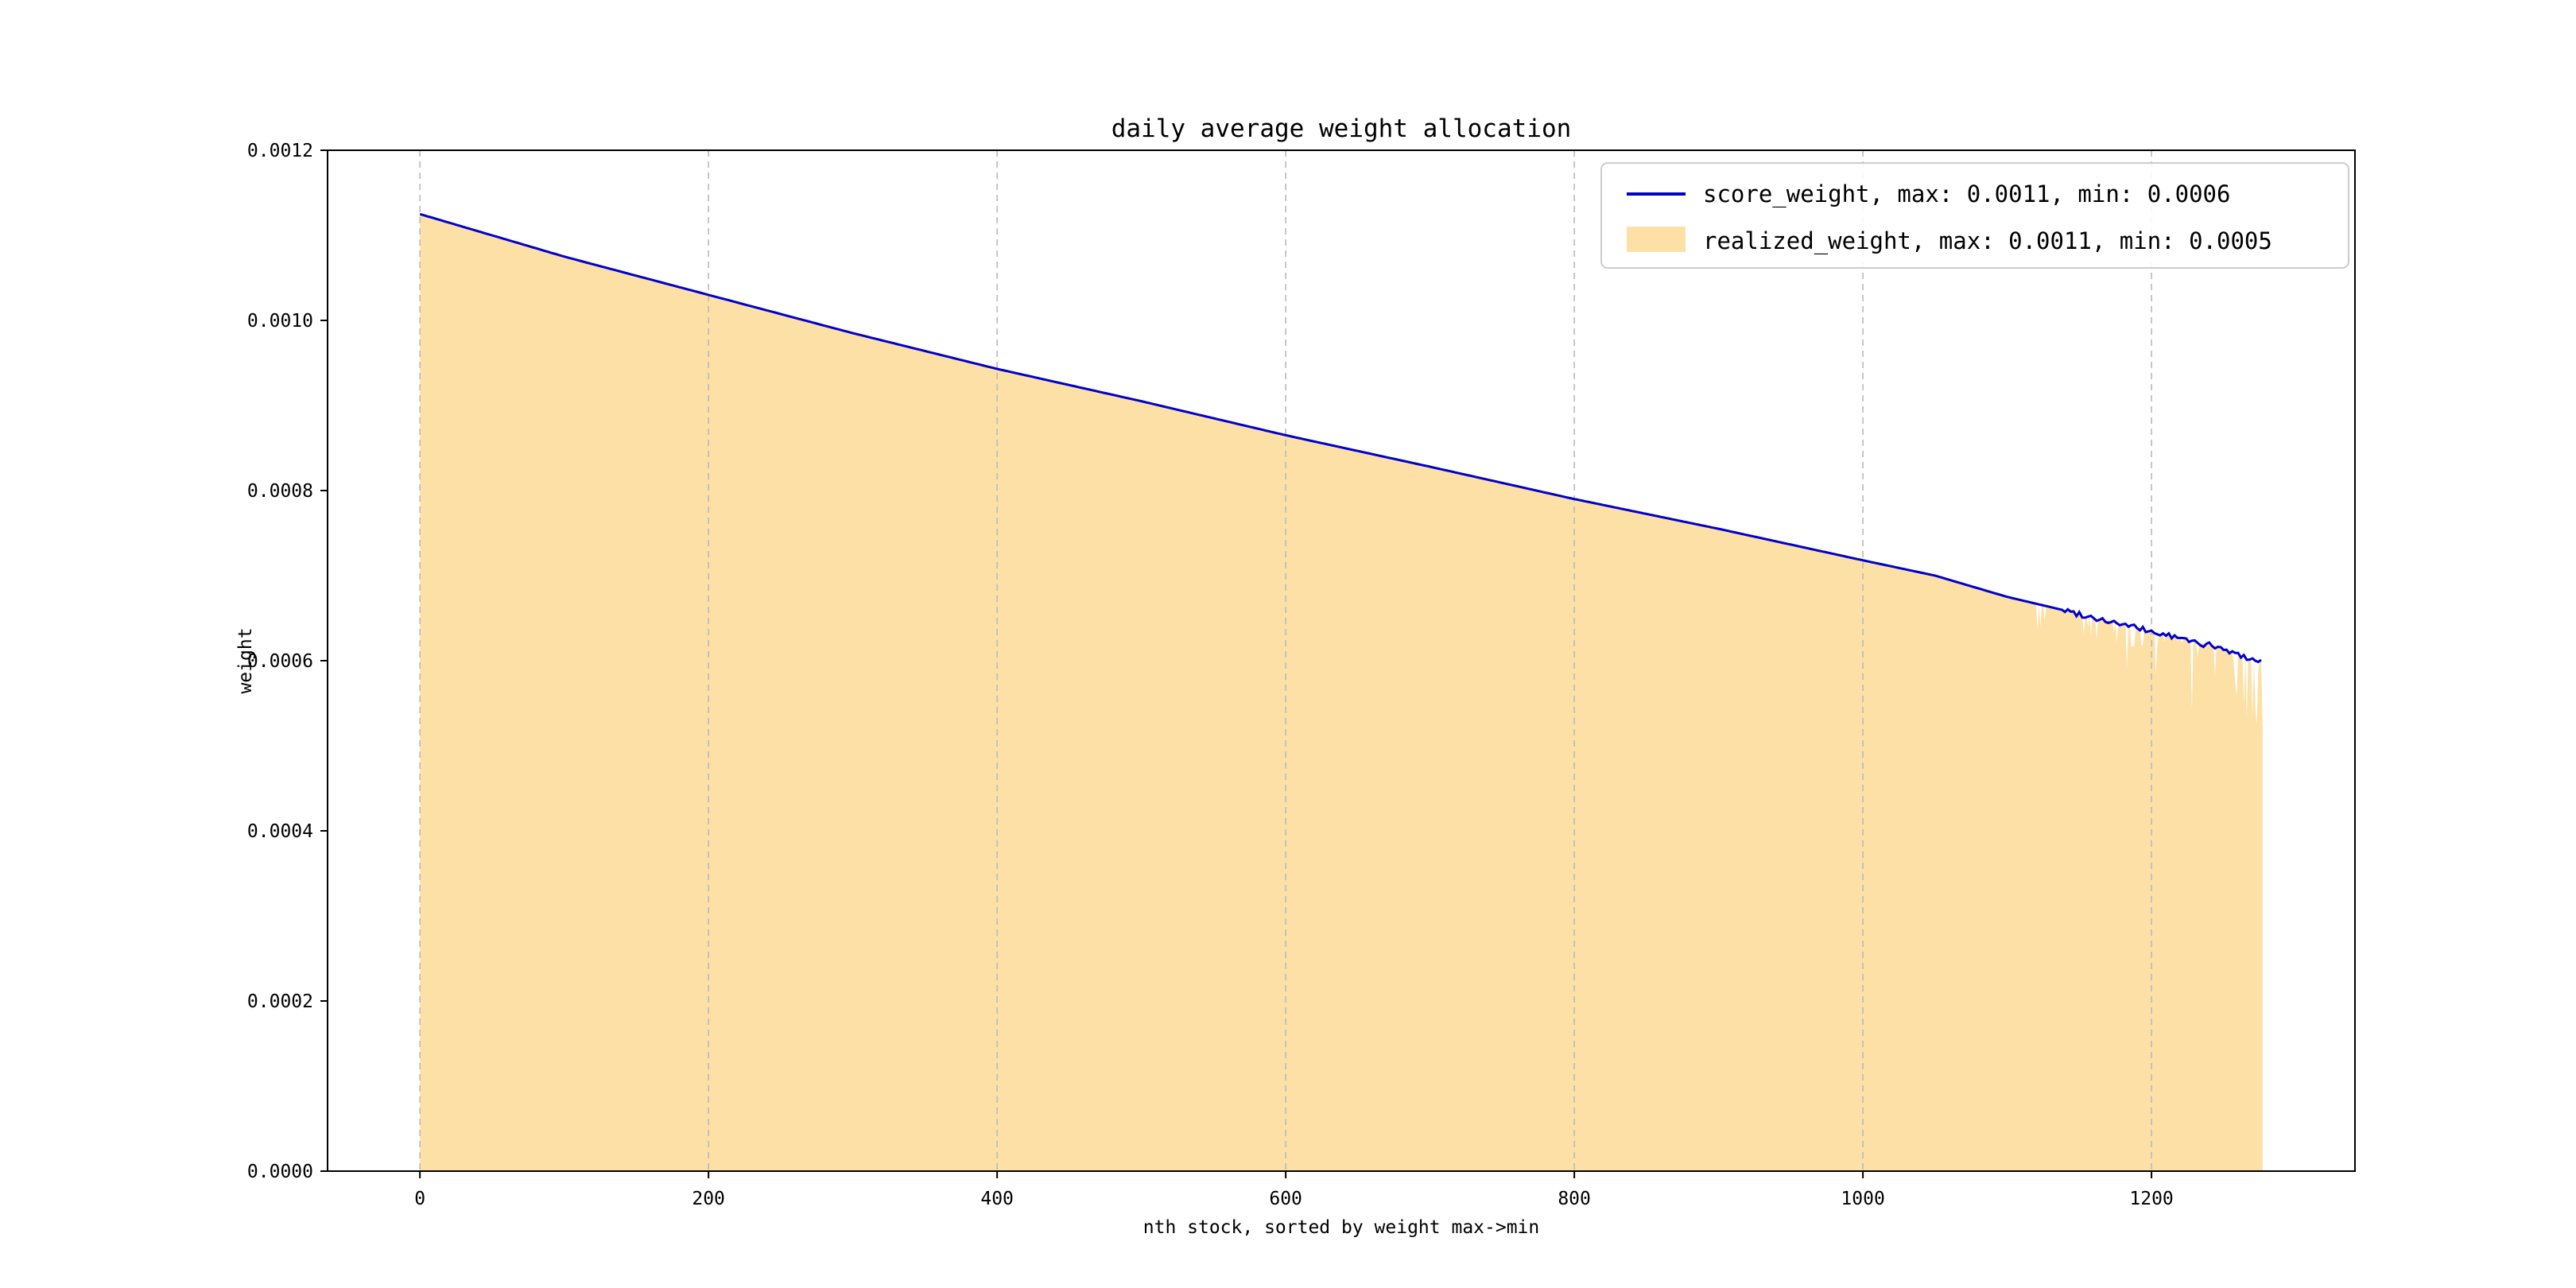 The height and width of the screenshot is (1288, 2576). I want to click on x-tick-label: 600, so click(1286, 1199).